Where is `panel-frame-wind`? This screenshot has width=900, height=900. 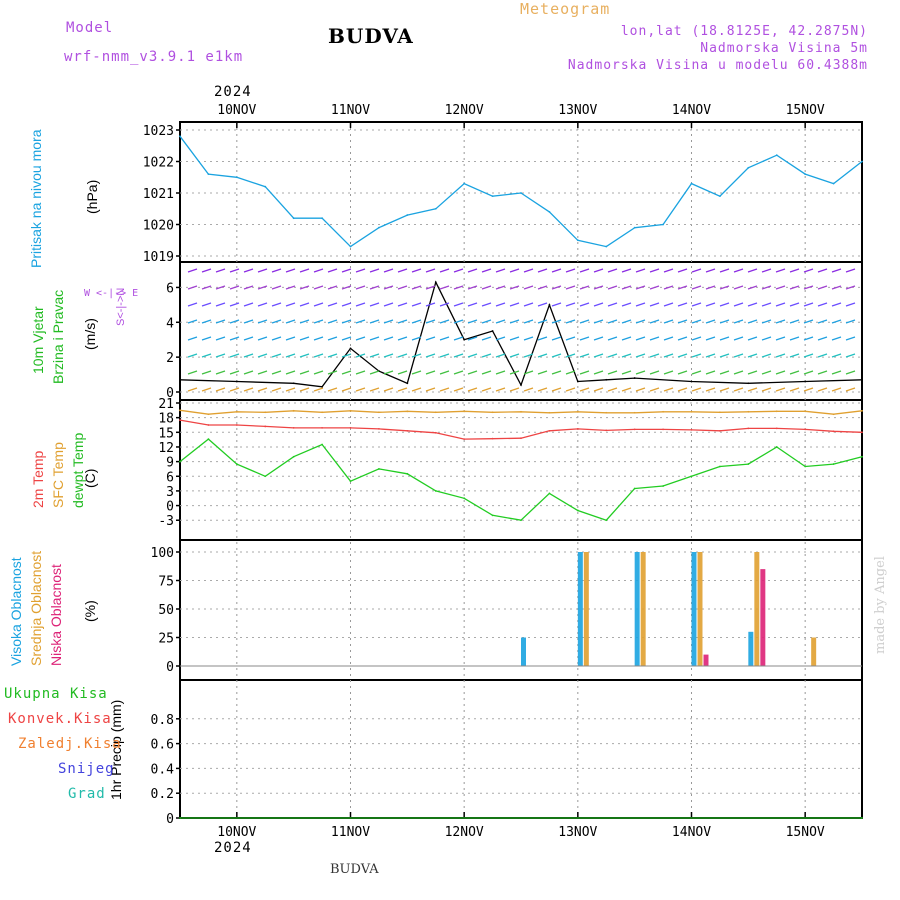
panel-frame-wind is located at coordinates (521, 331).